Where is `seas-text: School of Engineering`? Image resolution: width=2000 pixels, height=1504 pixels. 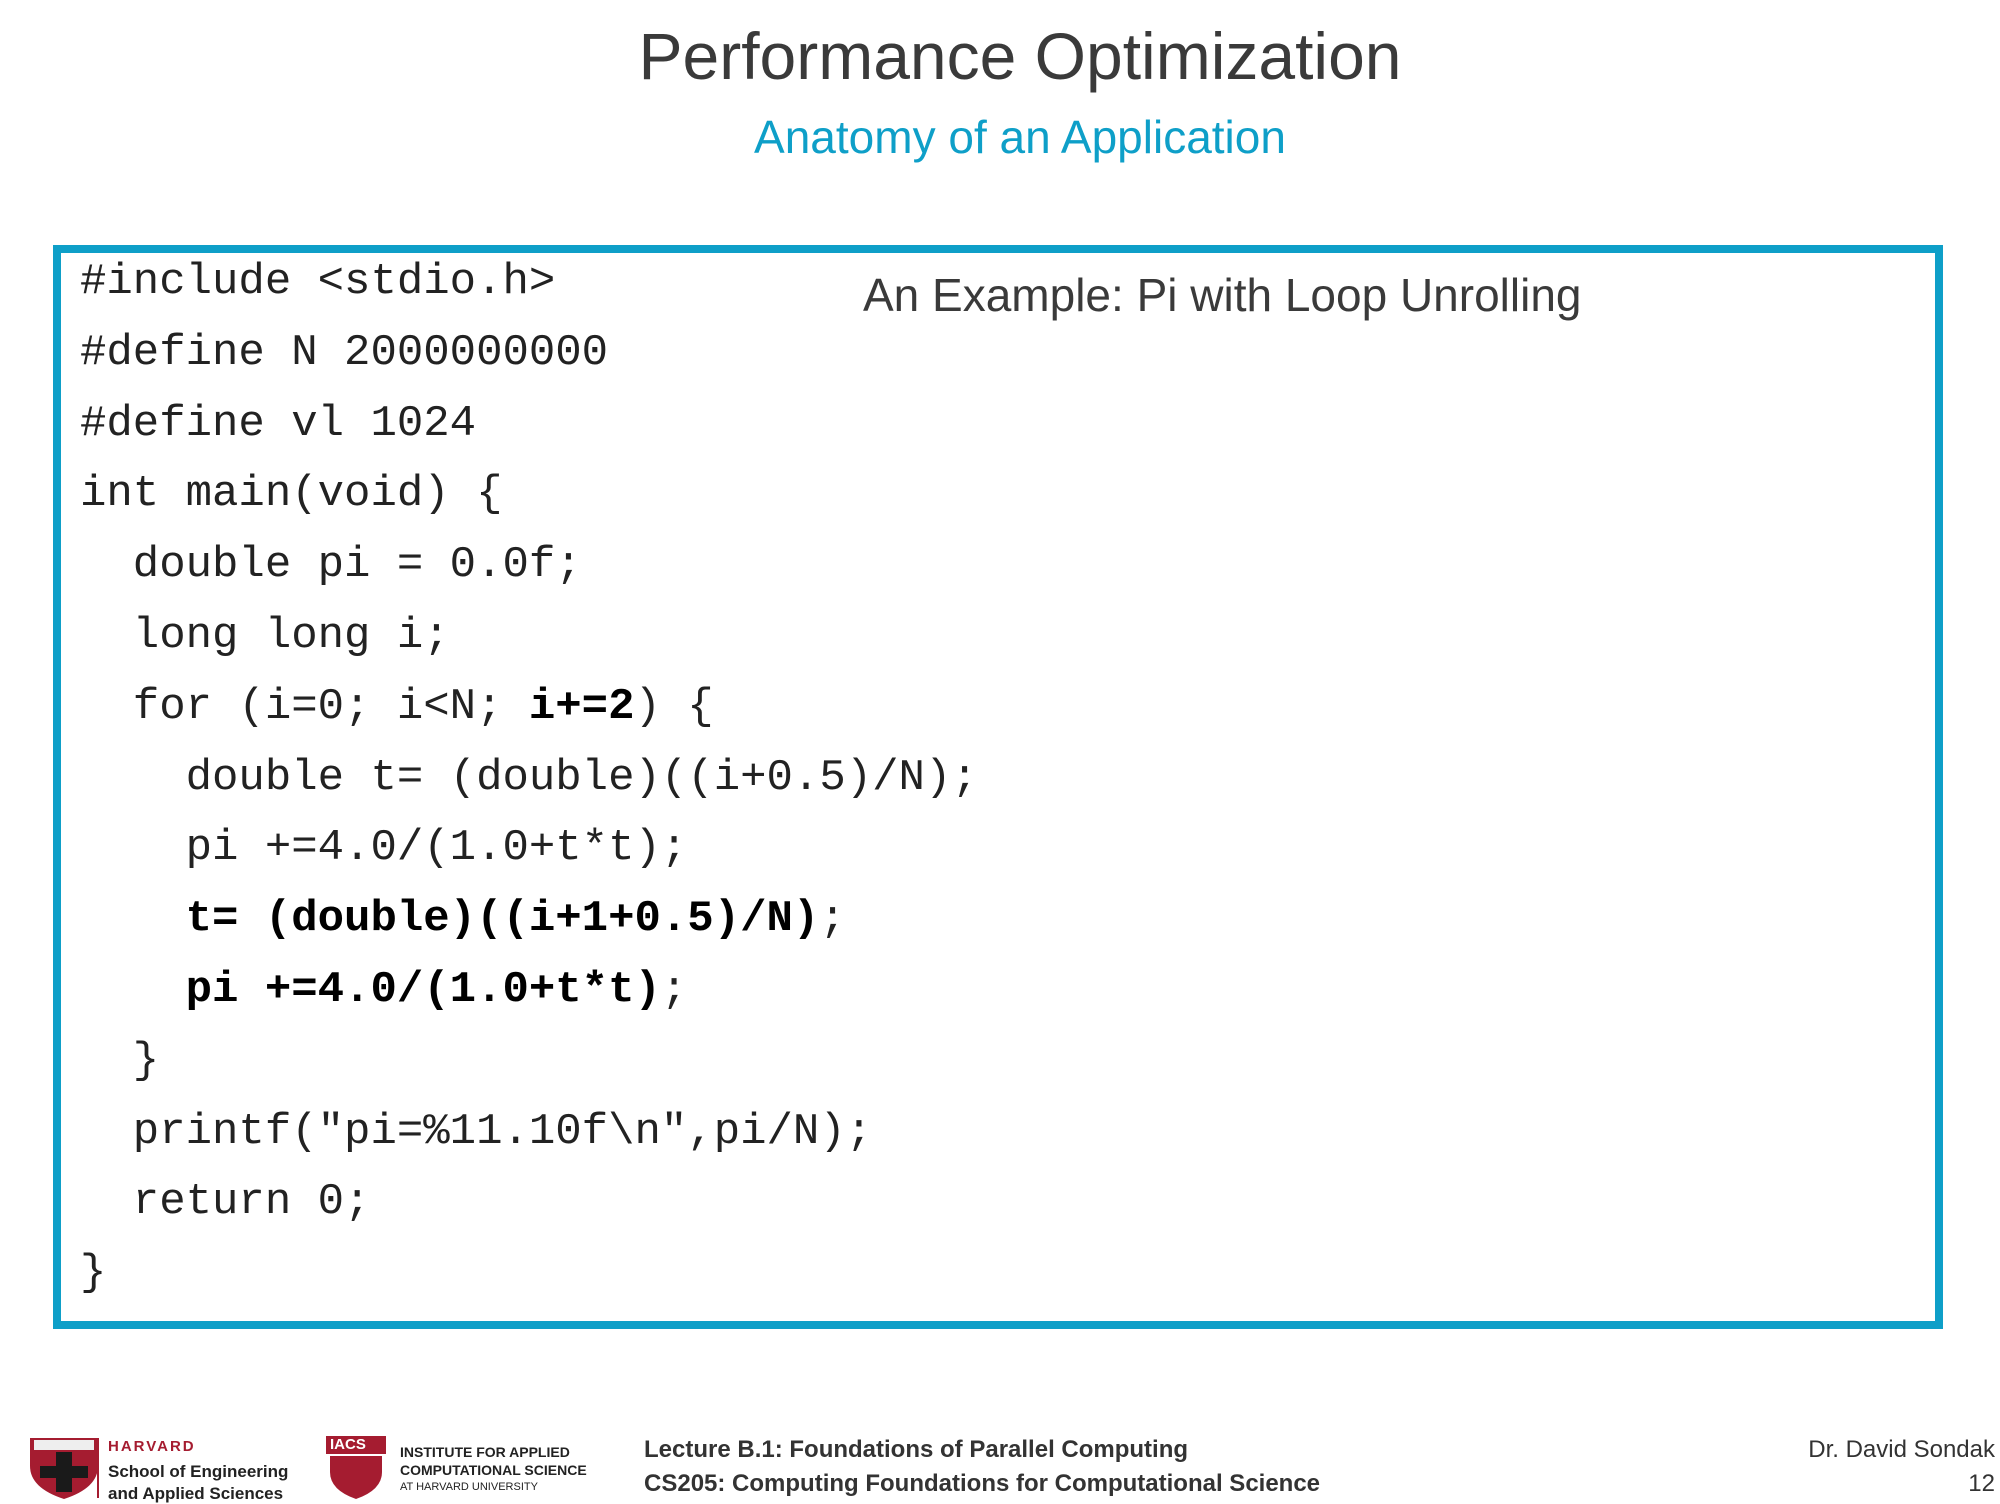 seas-text: School of Engineering is located at coordinates (198, 1471).